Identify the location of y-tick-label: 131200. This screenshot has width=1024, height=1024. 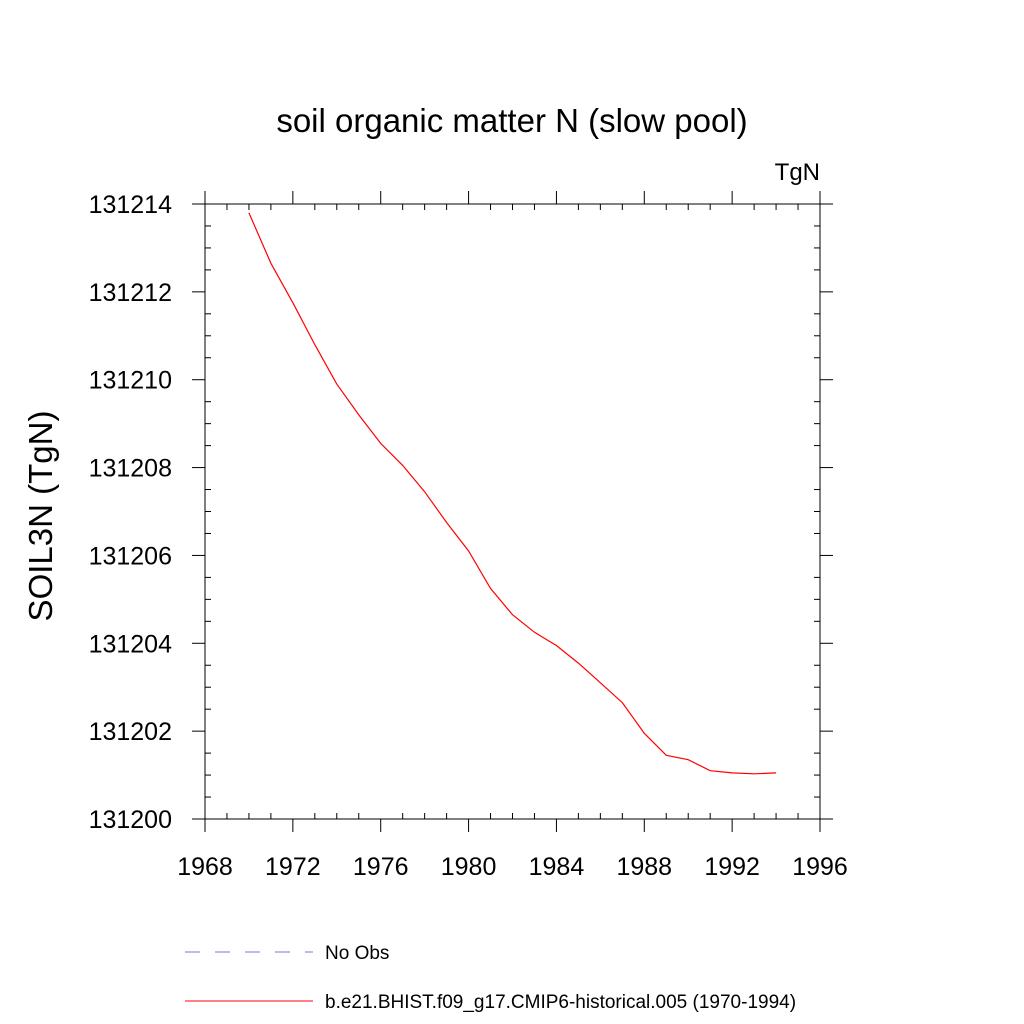
(130, 820).